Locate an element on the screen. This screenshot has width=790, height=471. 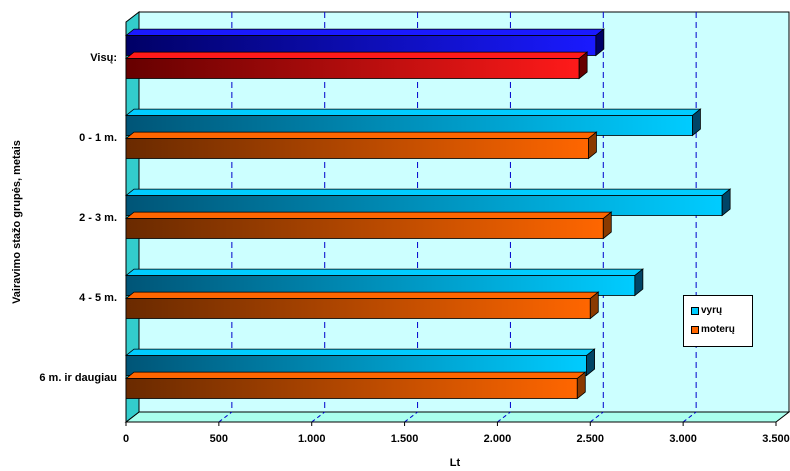
category-label: 2 - 3 m. is located at coordinates (98, 218).